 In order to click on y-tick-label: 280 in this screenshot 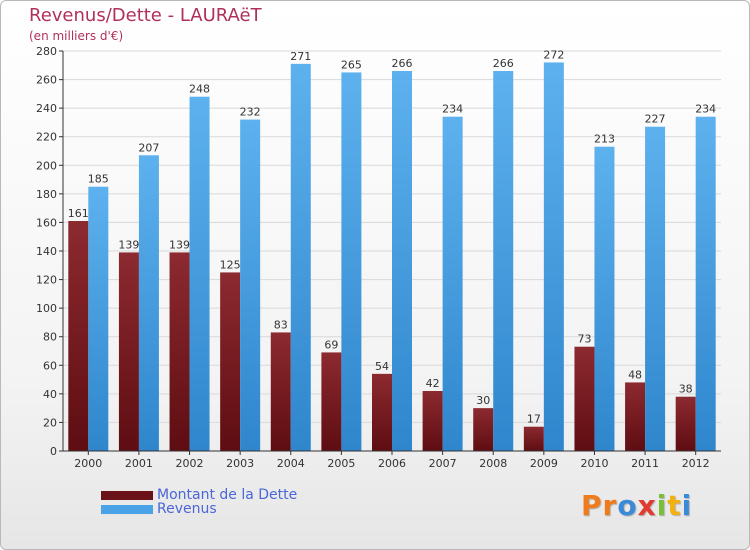, I will do `click(46, 51)`.